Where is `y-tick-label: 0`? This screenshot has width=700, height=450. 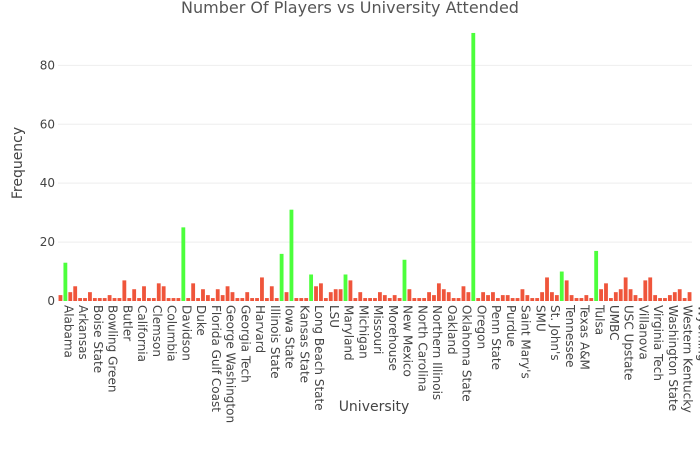
y-tick-label: 0 is located at coordinates (51, 301).